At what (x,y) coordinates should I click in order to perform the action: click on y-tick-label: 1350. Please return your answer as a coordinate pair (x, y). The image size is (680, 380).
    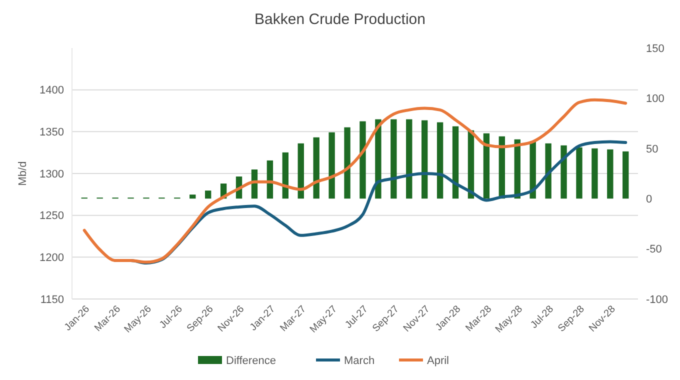
    Looking at the image, I should click on (52, 132).